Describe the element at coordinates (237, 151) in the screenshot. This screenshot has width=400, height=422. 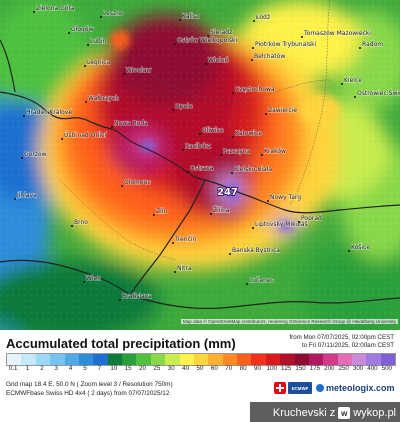
I see `city-label: Pszczyna` at that location.